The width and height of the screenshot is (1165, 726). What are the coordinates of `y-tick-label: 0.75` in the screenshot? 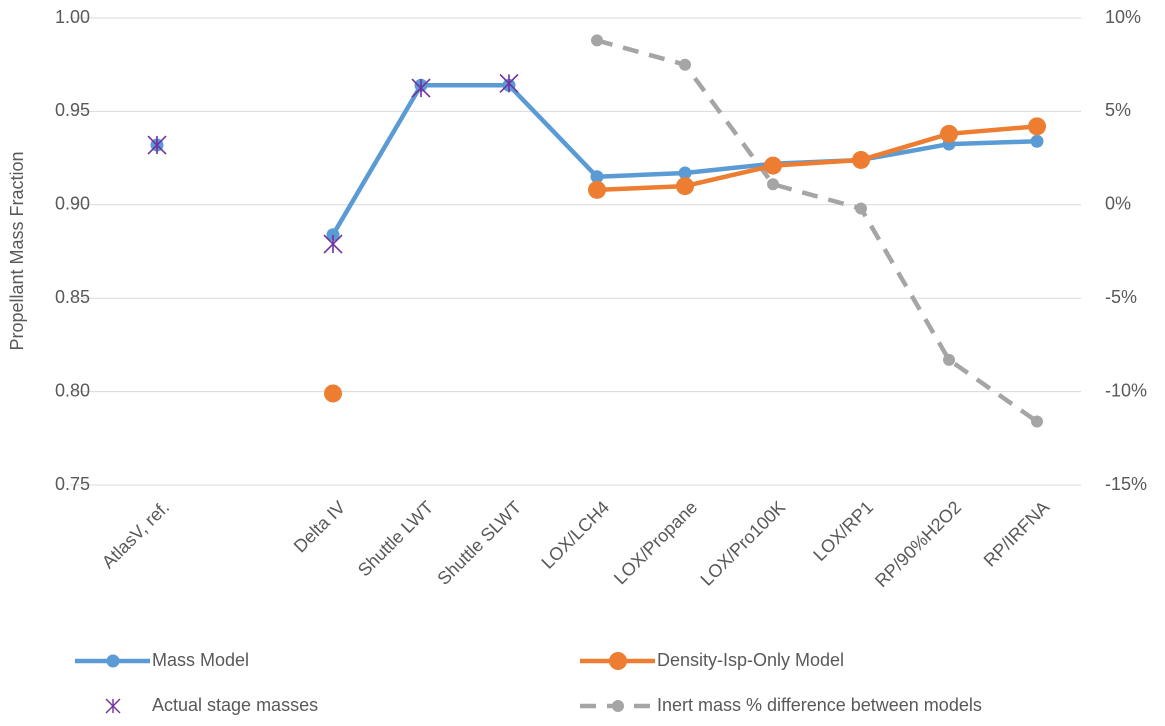 It's located at (72, 484).